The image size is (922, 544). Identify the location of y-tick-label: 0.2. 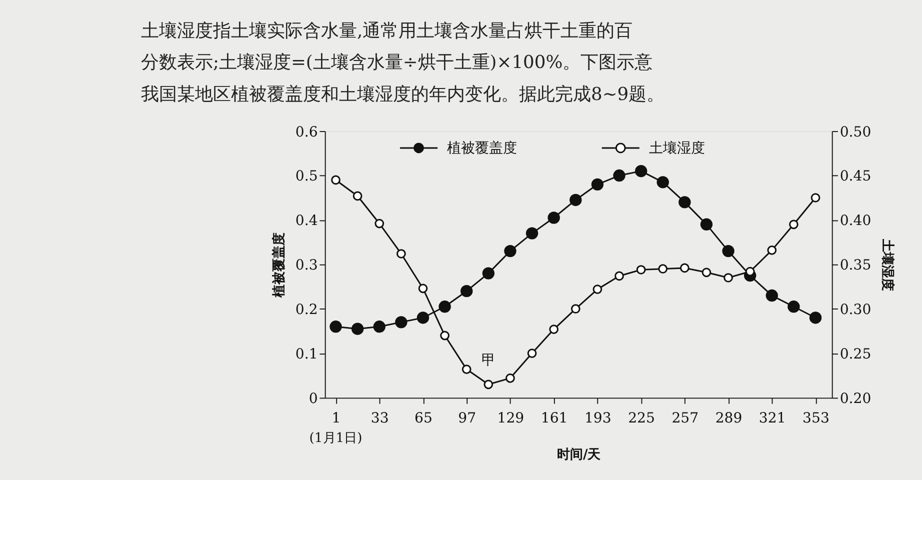
(306, 310).